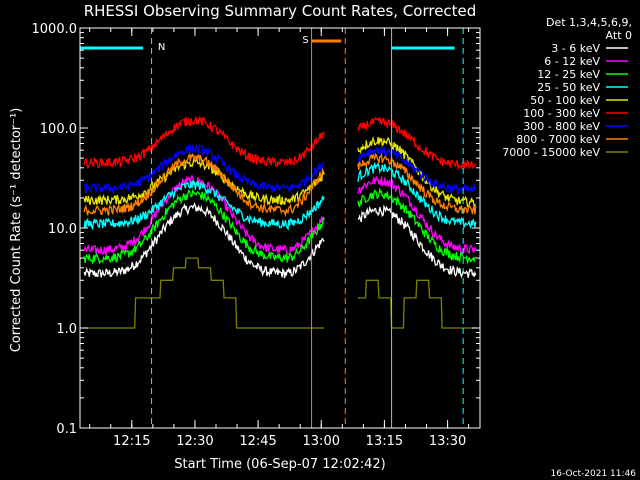 The height and width of the screenshot is (480, 640). I want to click on saa-label: S, so click(305, 40).